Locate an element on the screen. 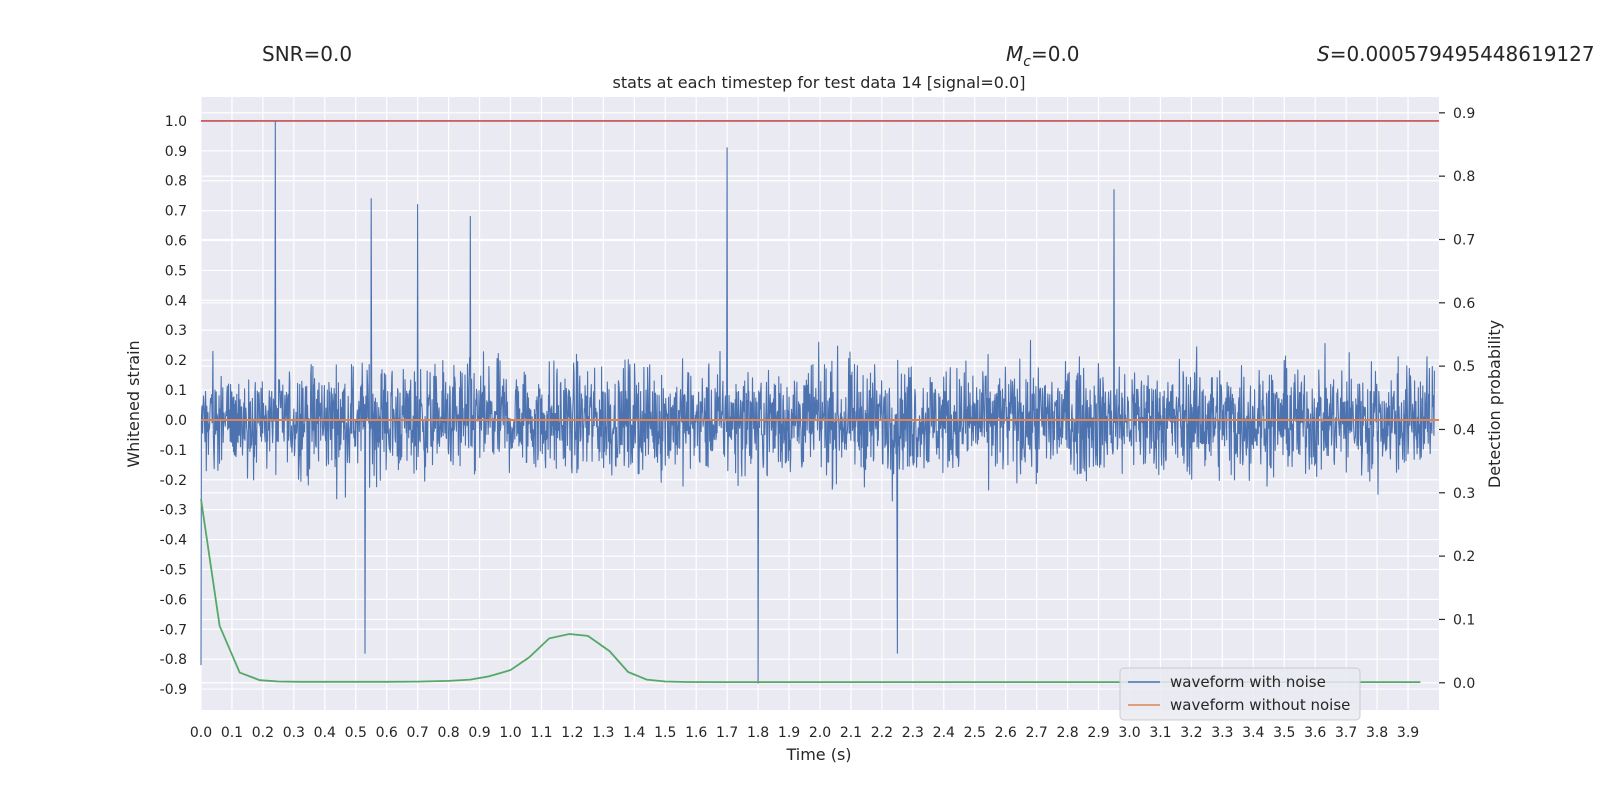  y-tick-label: 0.2 is located at coordinates (176, 361).